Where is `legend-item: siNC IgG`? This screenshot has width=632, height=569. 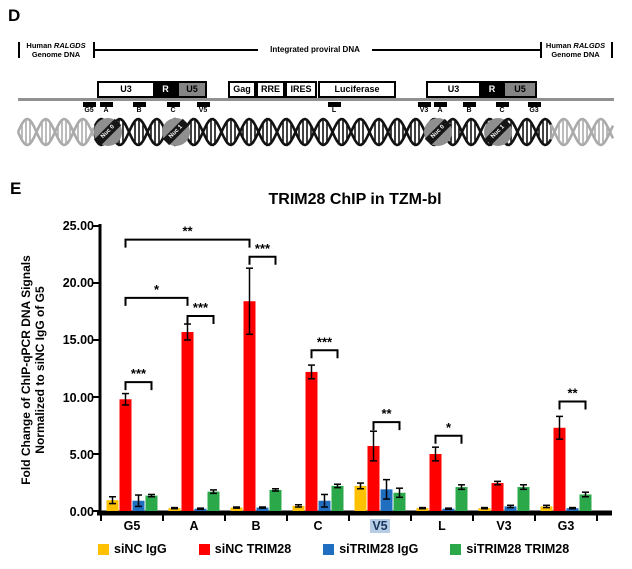
legend-item: siNC IgG is located at coordinates (132, 549).